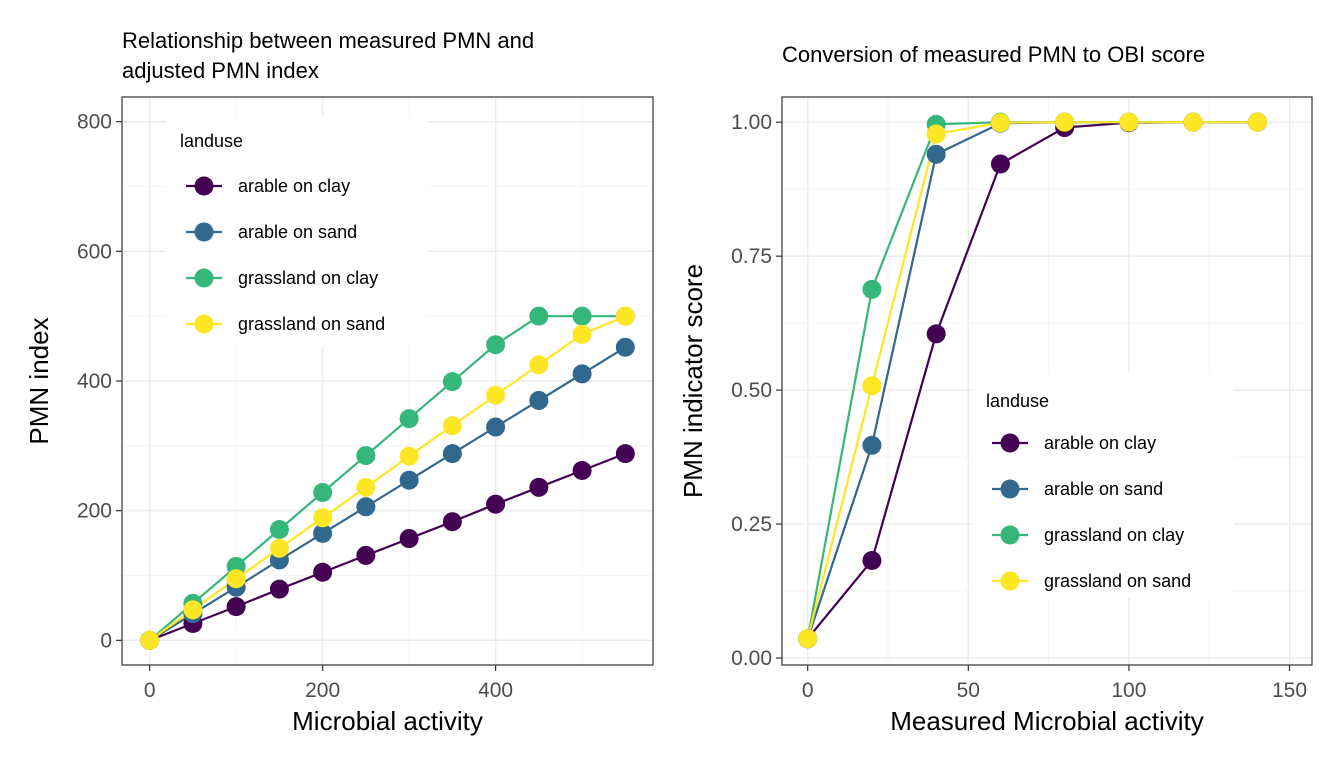 The width and height of the screenshot is (1344, 773). What do you see at coordinates (751, 122) in the screenshot?
I see `y-tick-label: 1.00` at bounding box center [751, 122].